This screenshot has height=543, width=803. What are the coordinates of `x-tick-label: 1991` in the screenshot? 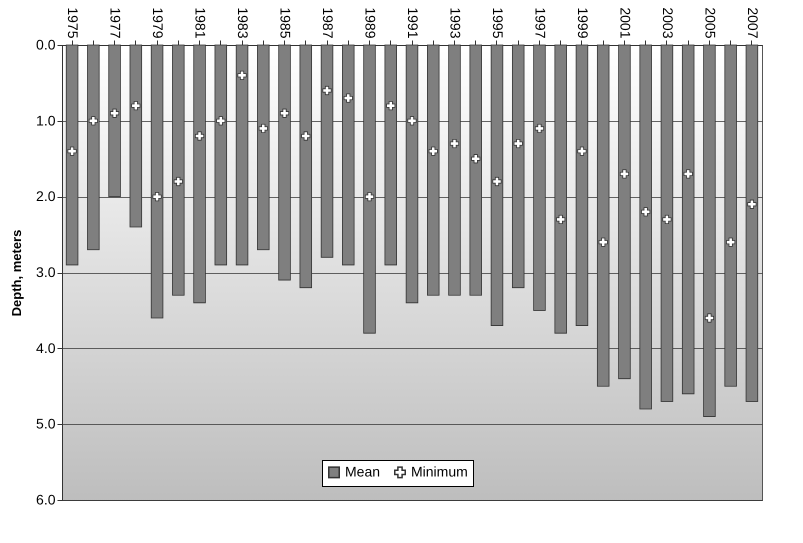 It's located at (413, 23).